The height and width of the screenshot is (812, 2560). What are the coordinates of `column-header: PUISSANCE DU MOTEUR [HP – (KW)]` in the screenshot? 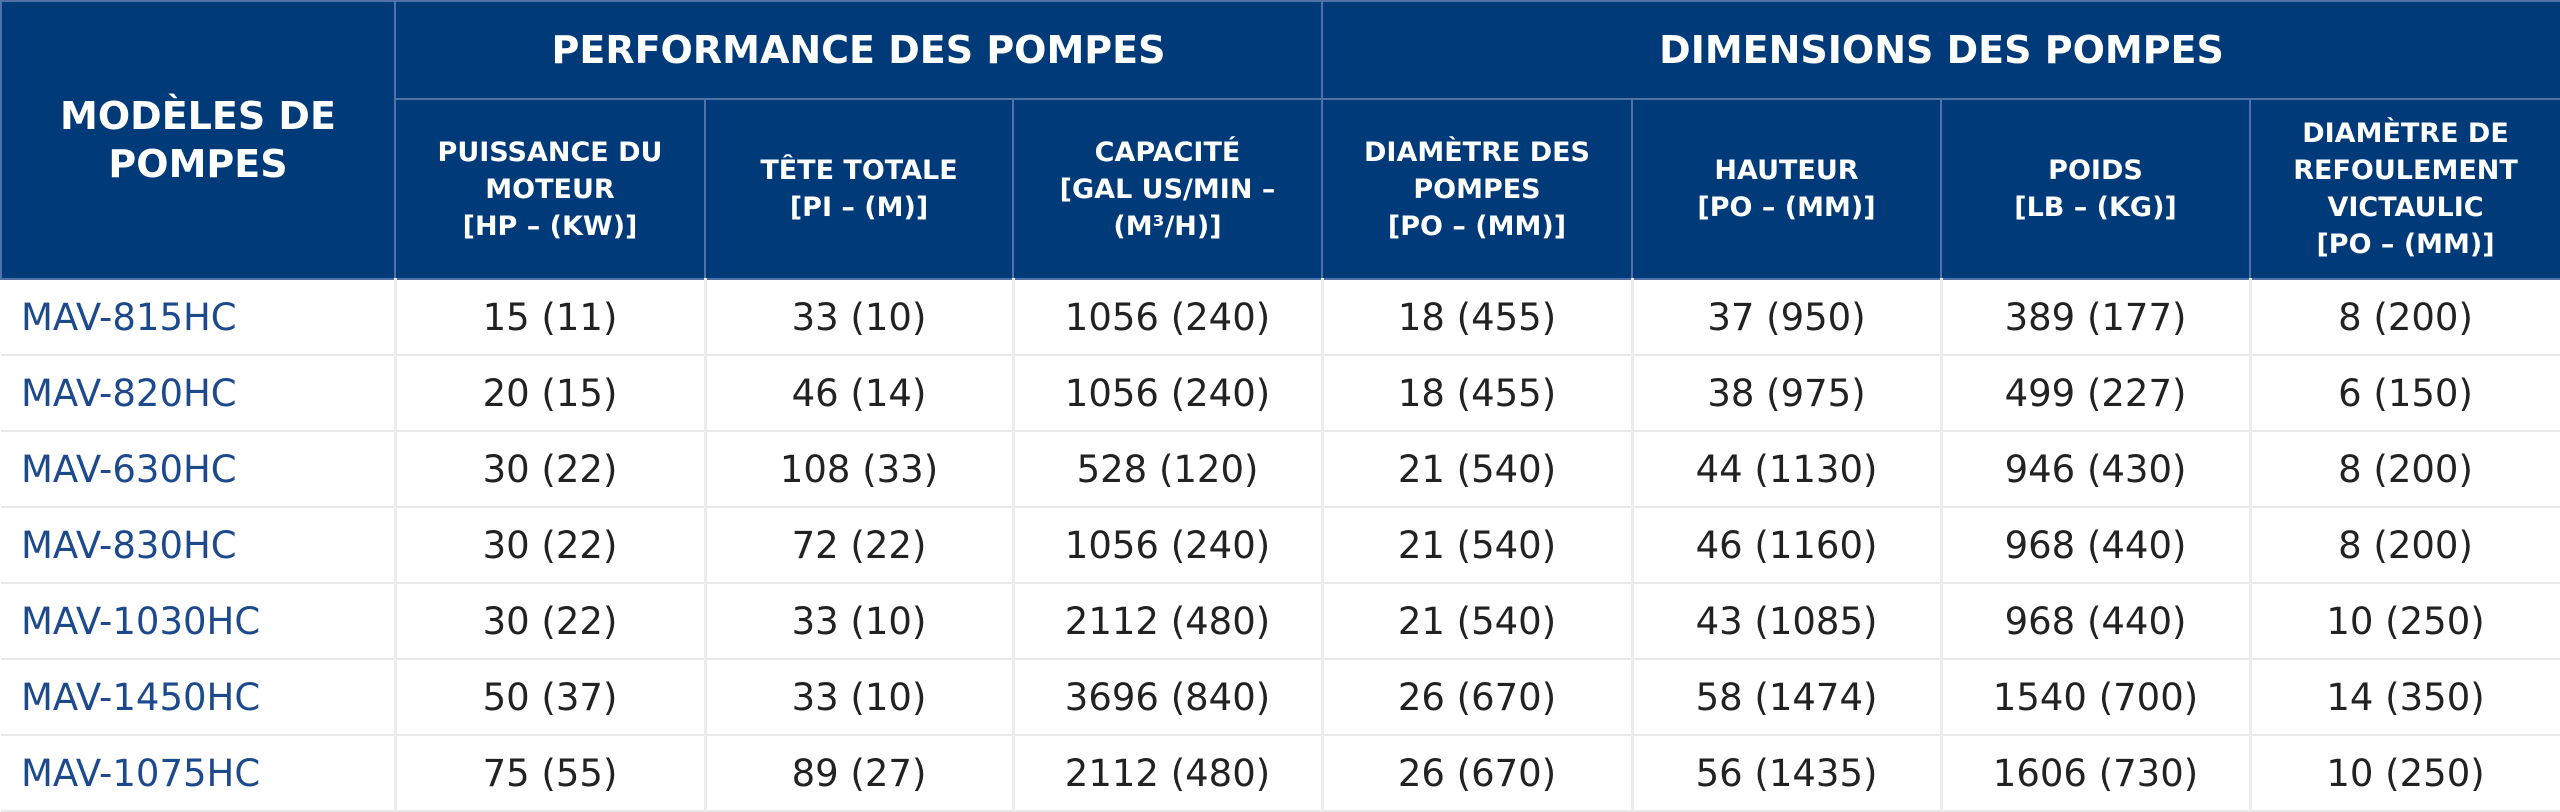 It's located at (550, 189).